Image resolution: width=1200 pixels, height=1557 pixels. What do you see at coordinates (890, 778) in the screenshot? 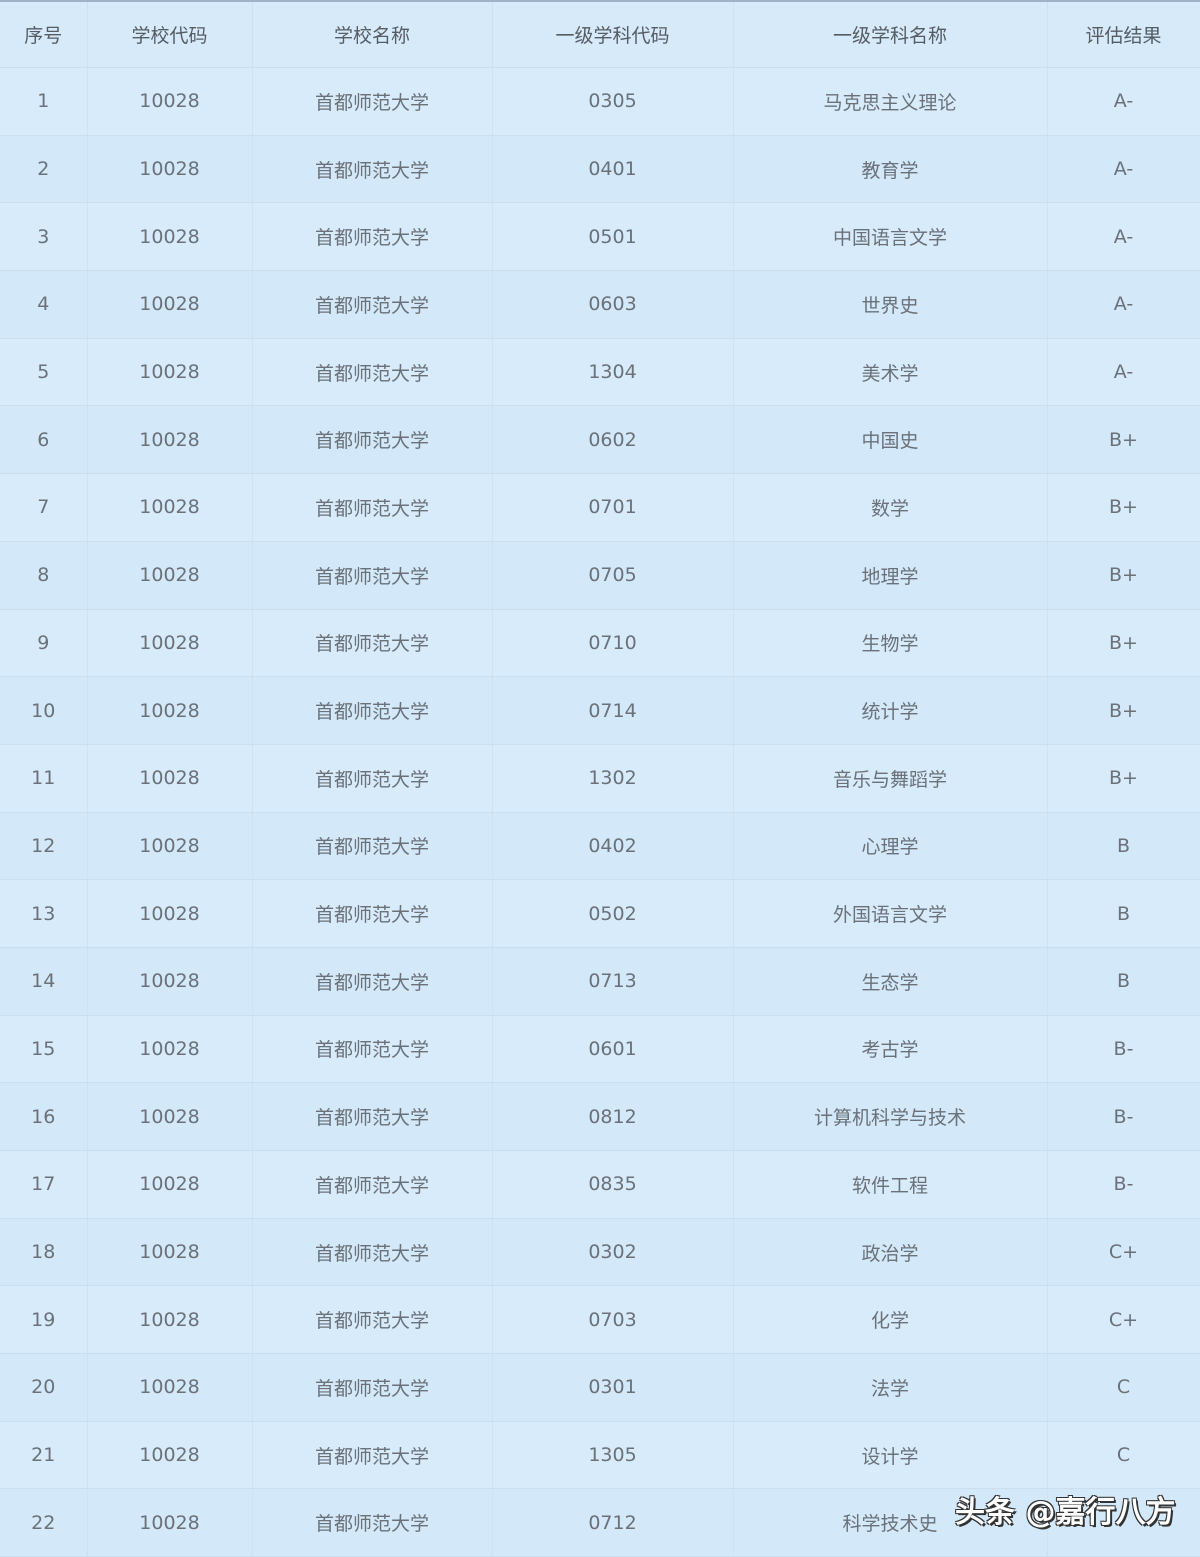
I see `cell-discipline-name: 音乐与舞蹈学` at bounding box center [890, 778].